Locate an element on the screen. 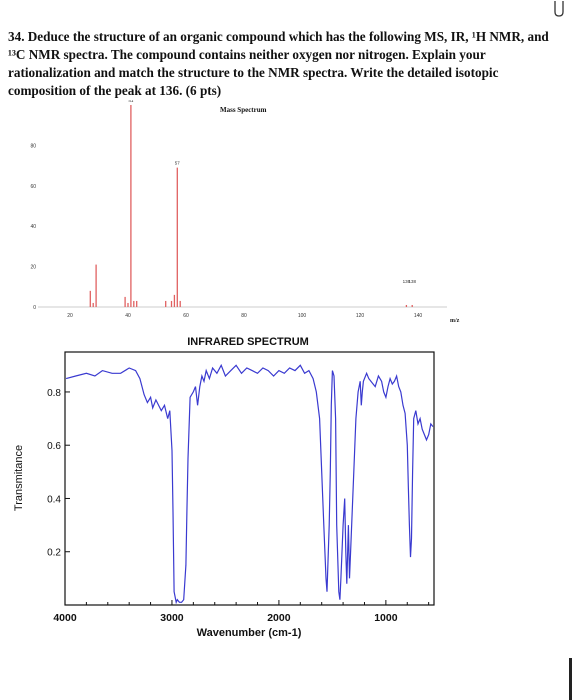 The width and height of the screenshot is (578, 700). ms-y-tick-label: 80 is located at coordinates (33, 146).